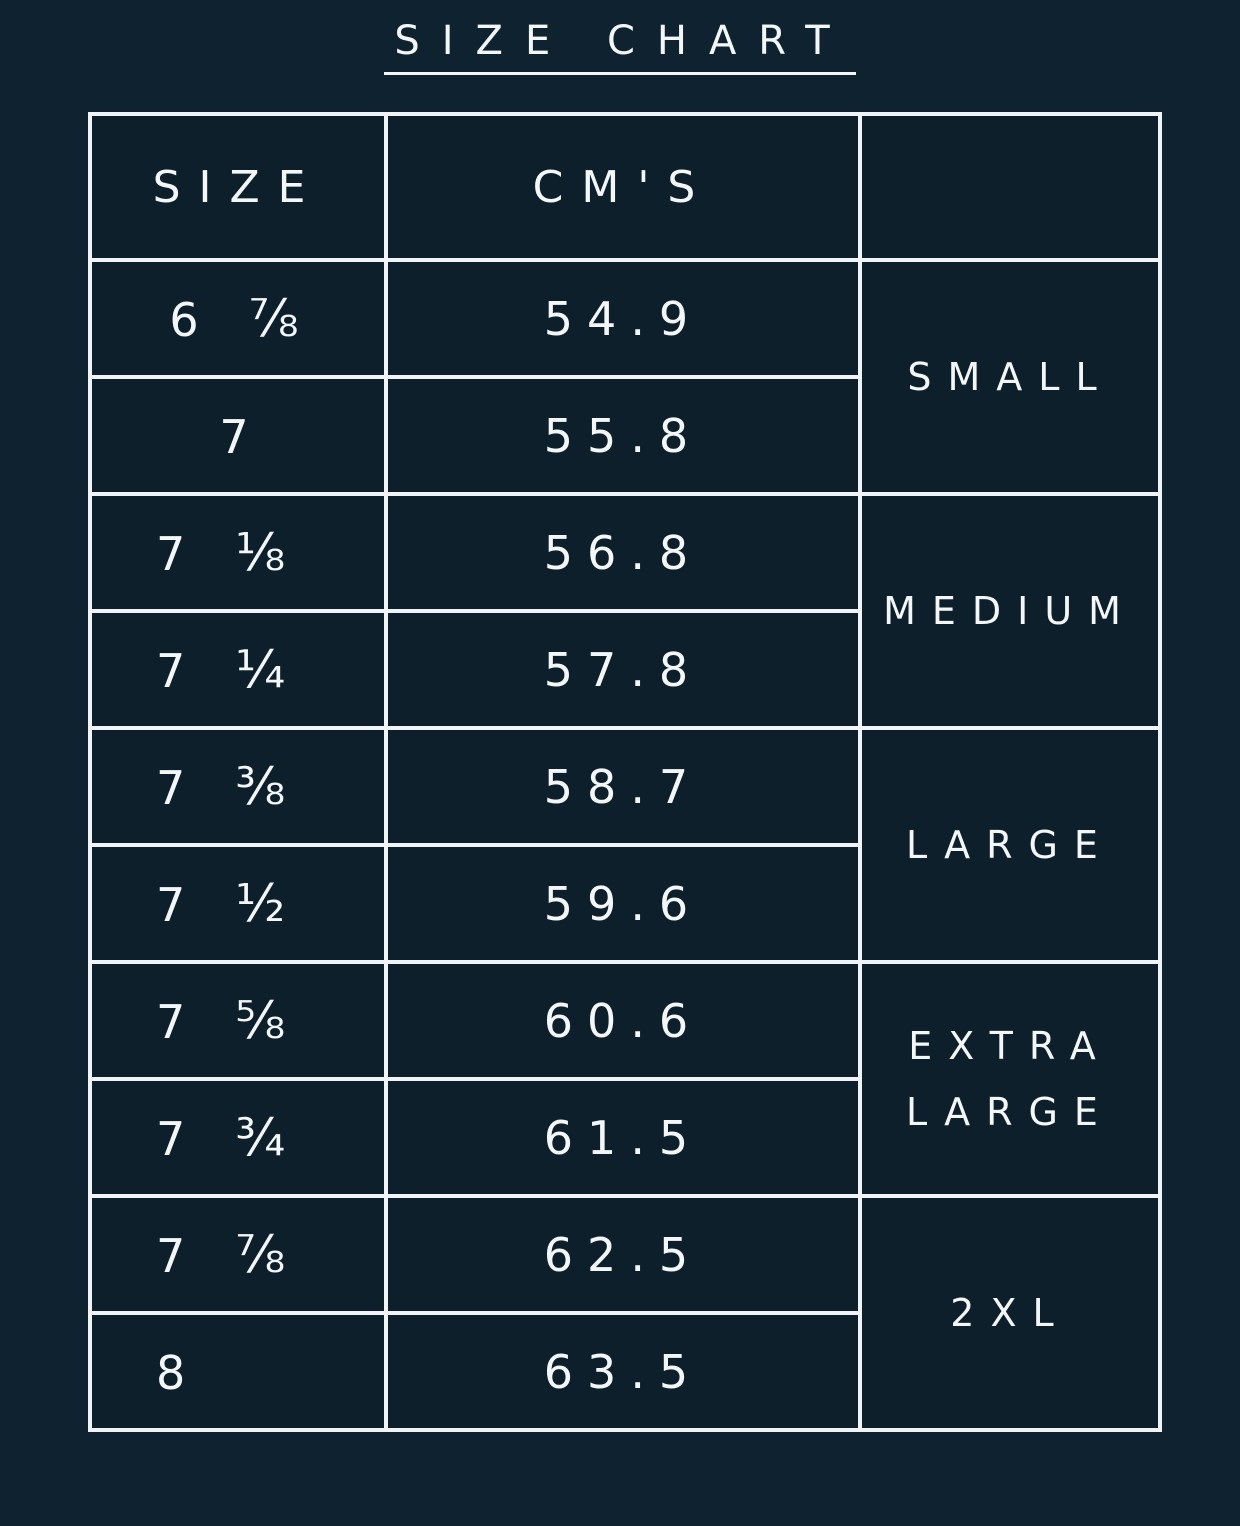 This screenshot has width=1240, height=1526. I want to click on group-label-small: SMALL, so click(1010, 377).